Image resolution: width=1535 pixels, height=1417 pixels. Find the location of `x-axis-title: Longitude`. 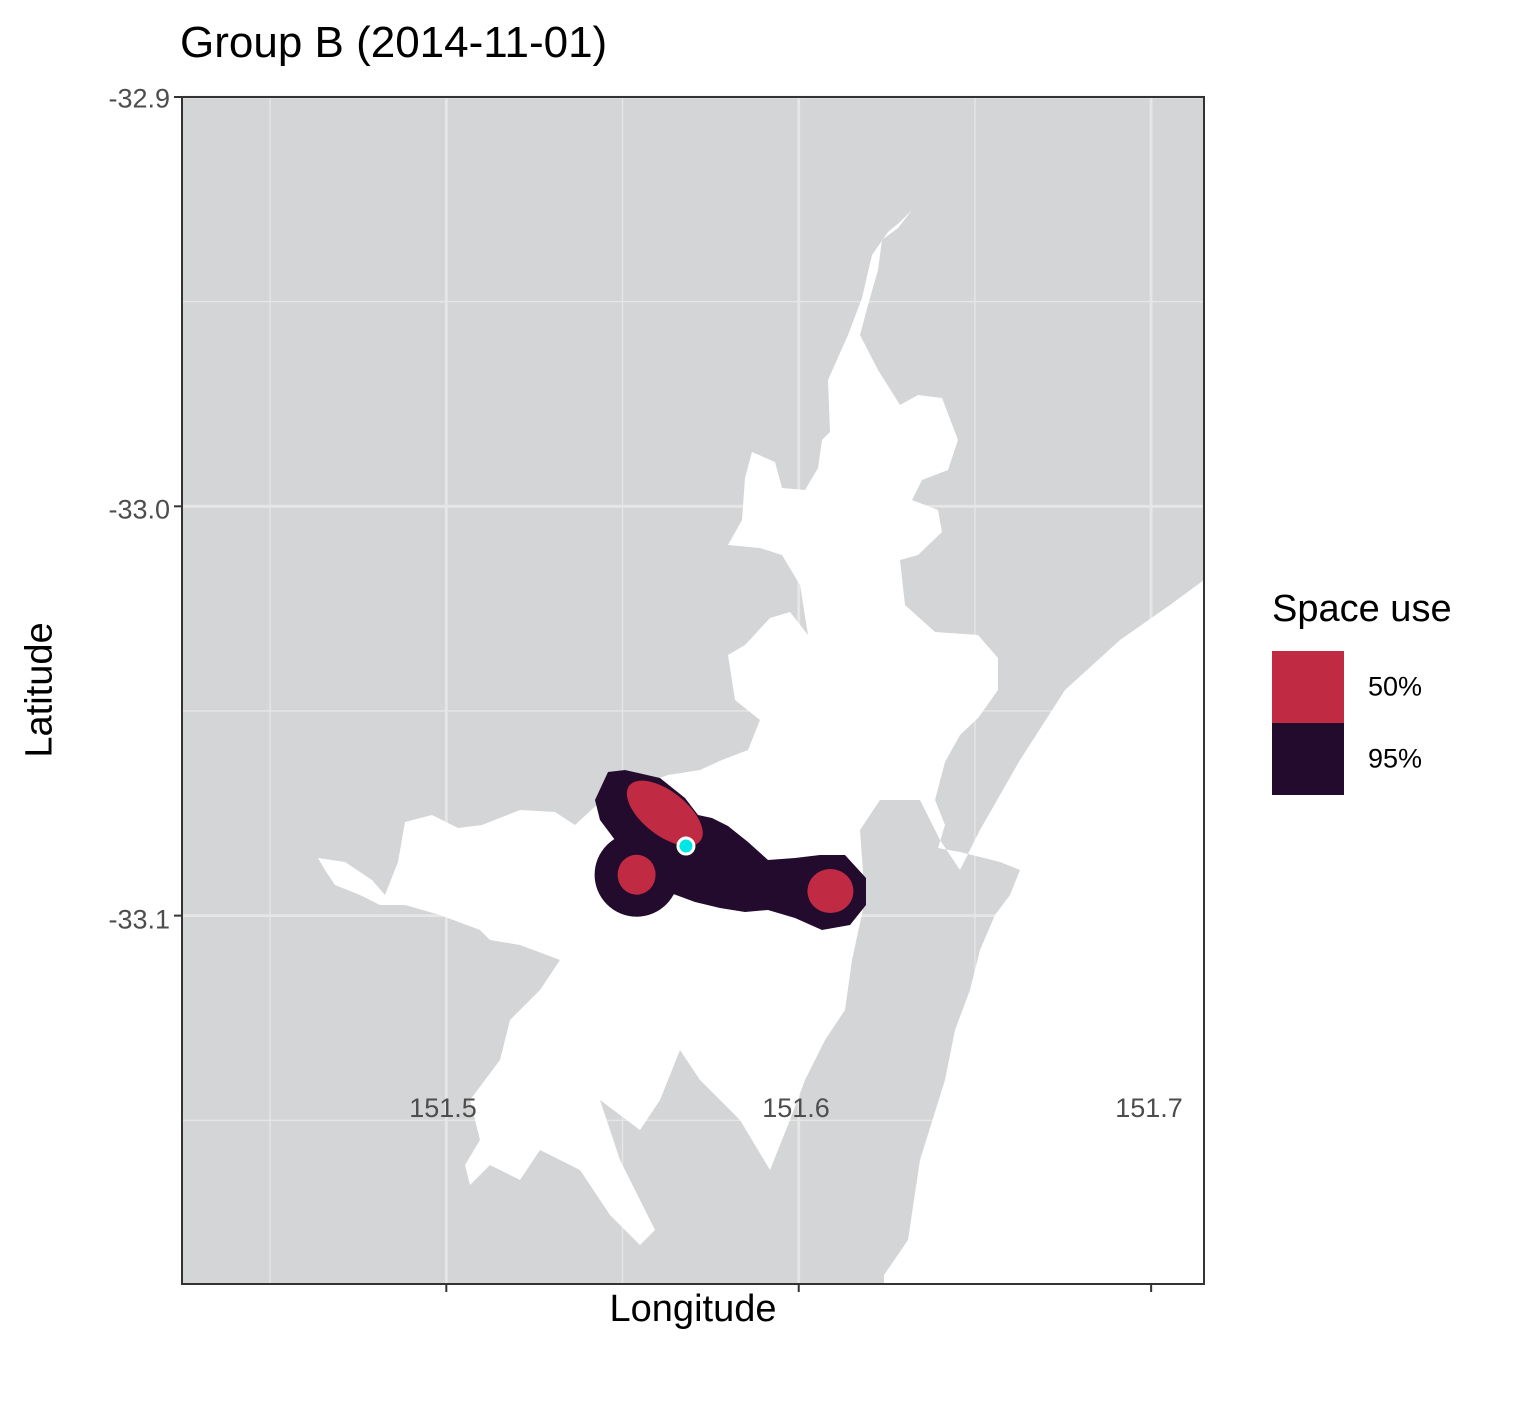

x-axis-title: Longitude is located at coordinates (693, 1309).